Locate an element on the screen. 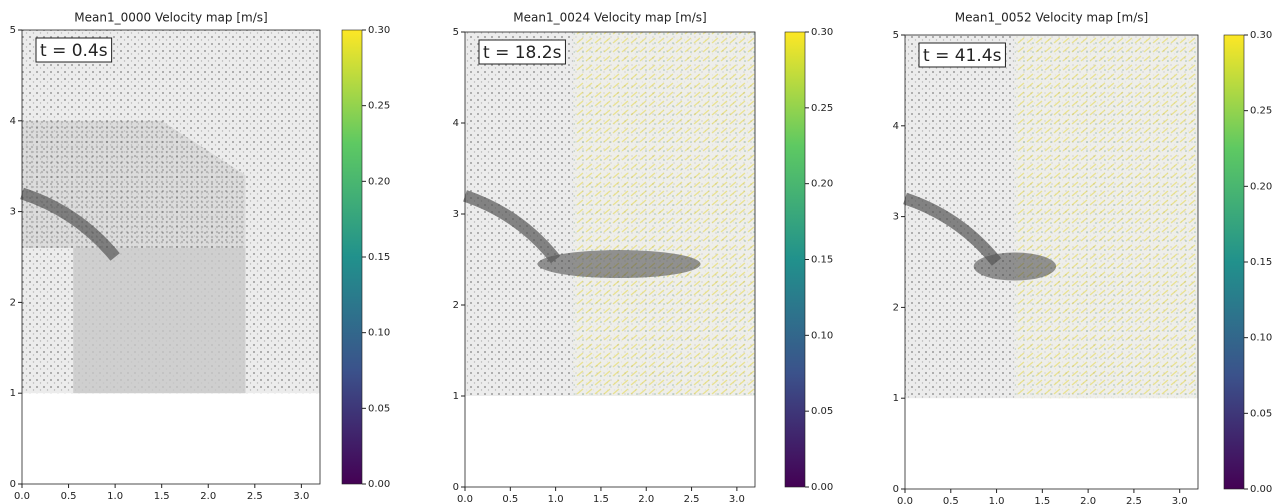  annotation: t = 18.2s is located at coordinates (522, 53).